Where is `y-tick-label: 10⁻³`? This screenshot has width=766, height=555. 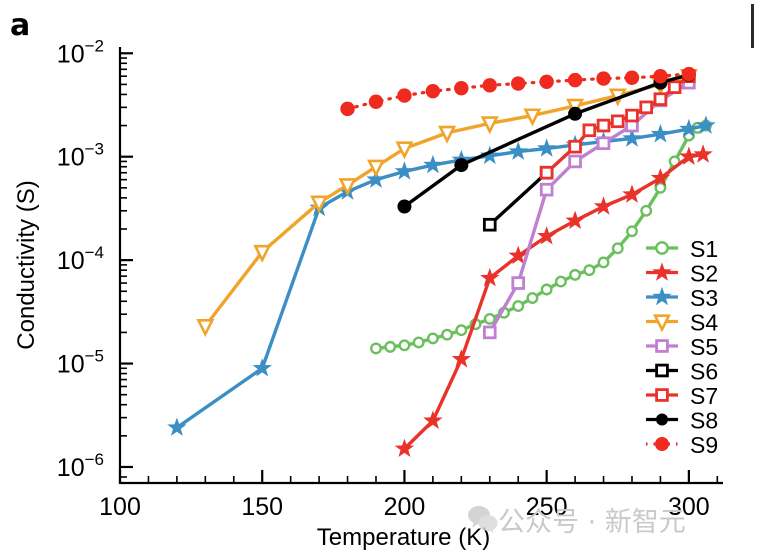
y-tick-label: 10⁻³ is located at coordinates (80, 156).